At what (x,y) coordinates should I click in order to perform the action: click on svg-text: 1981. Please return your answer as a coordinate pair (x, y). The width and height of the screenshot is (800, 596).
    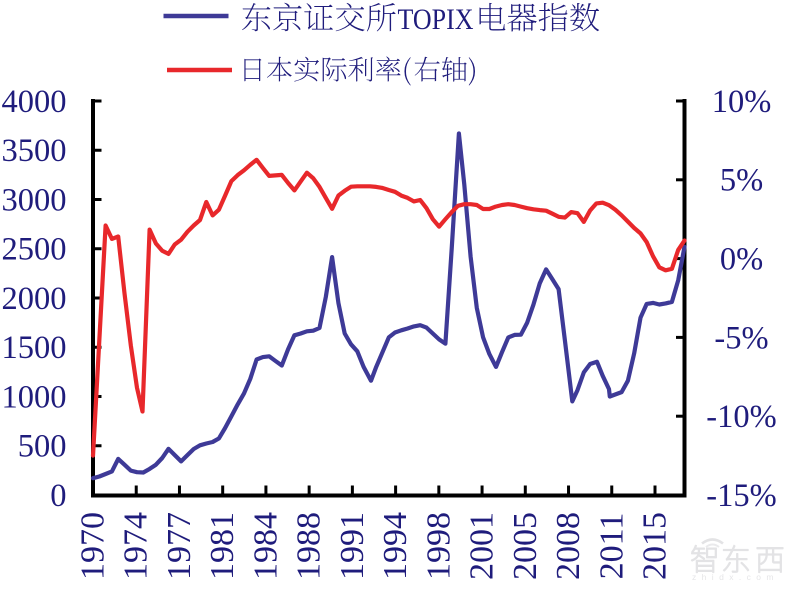
    Looking at the image, I should click on (222, 546).